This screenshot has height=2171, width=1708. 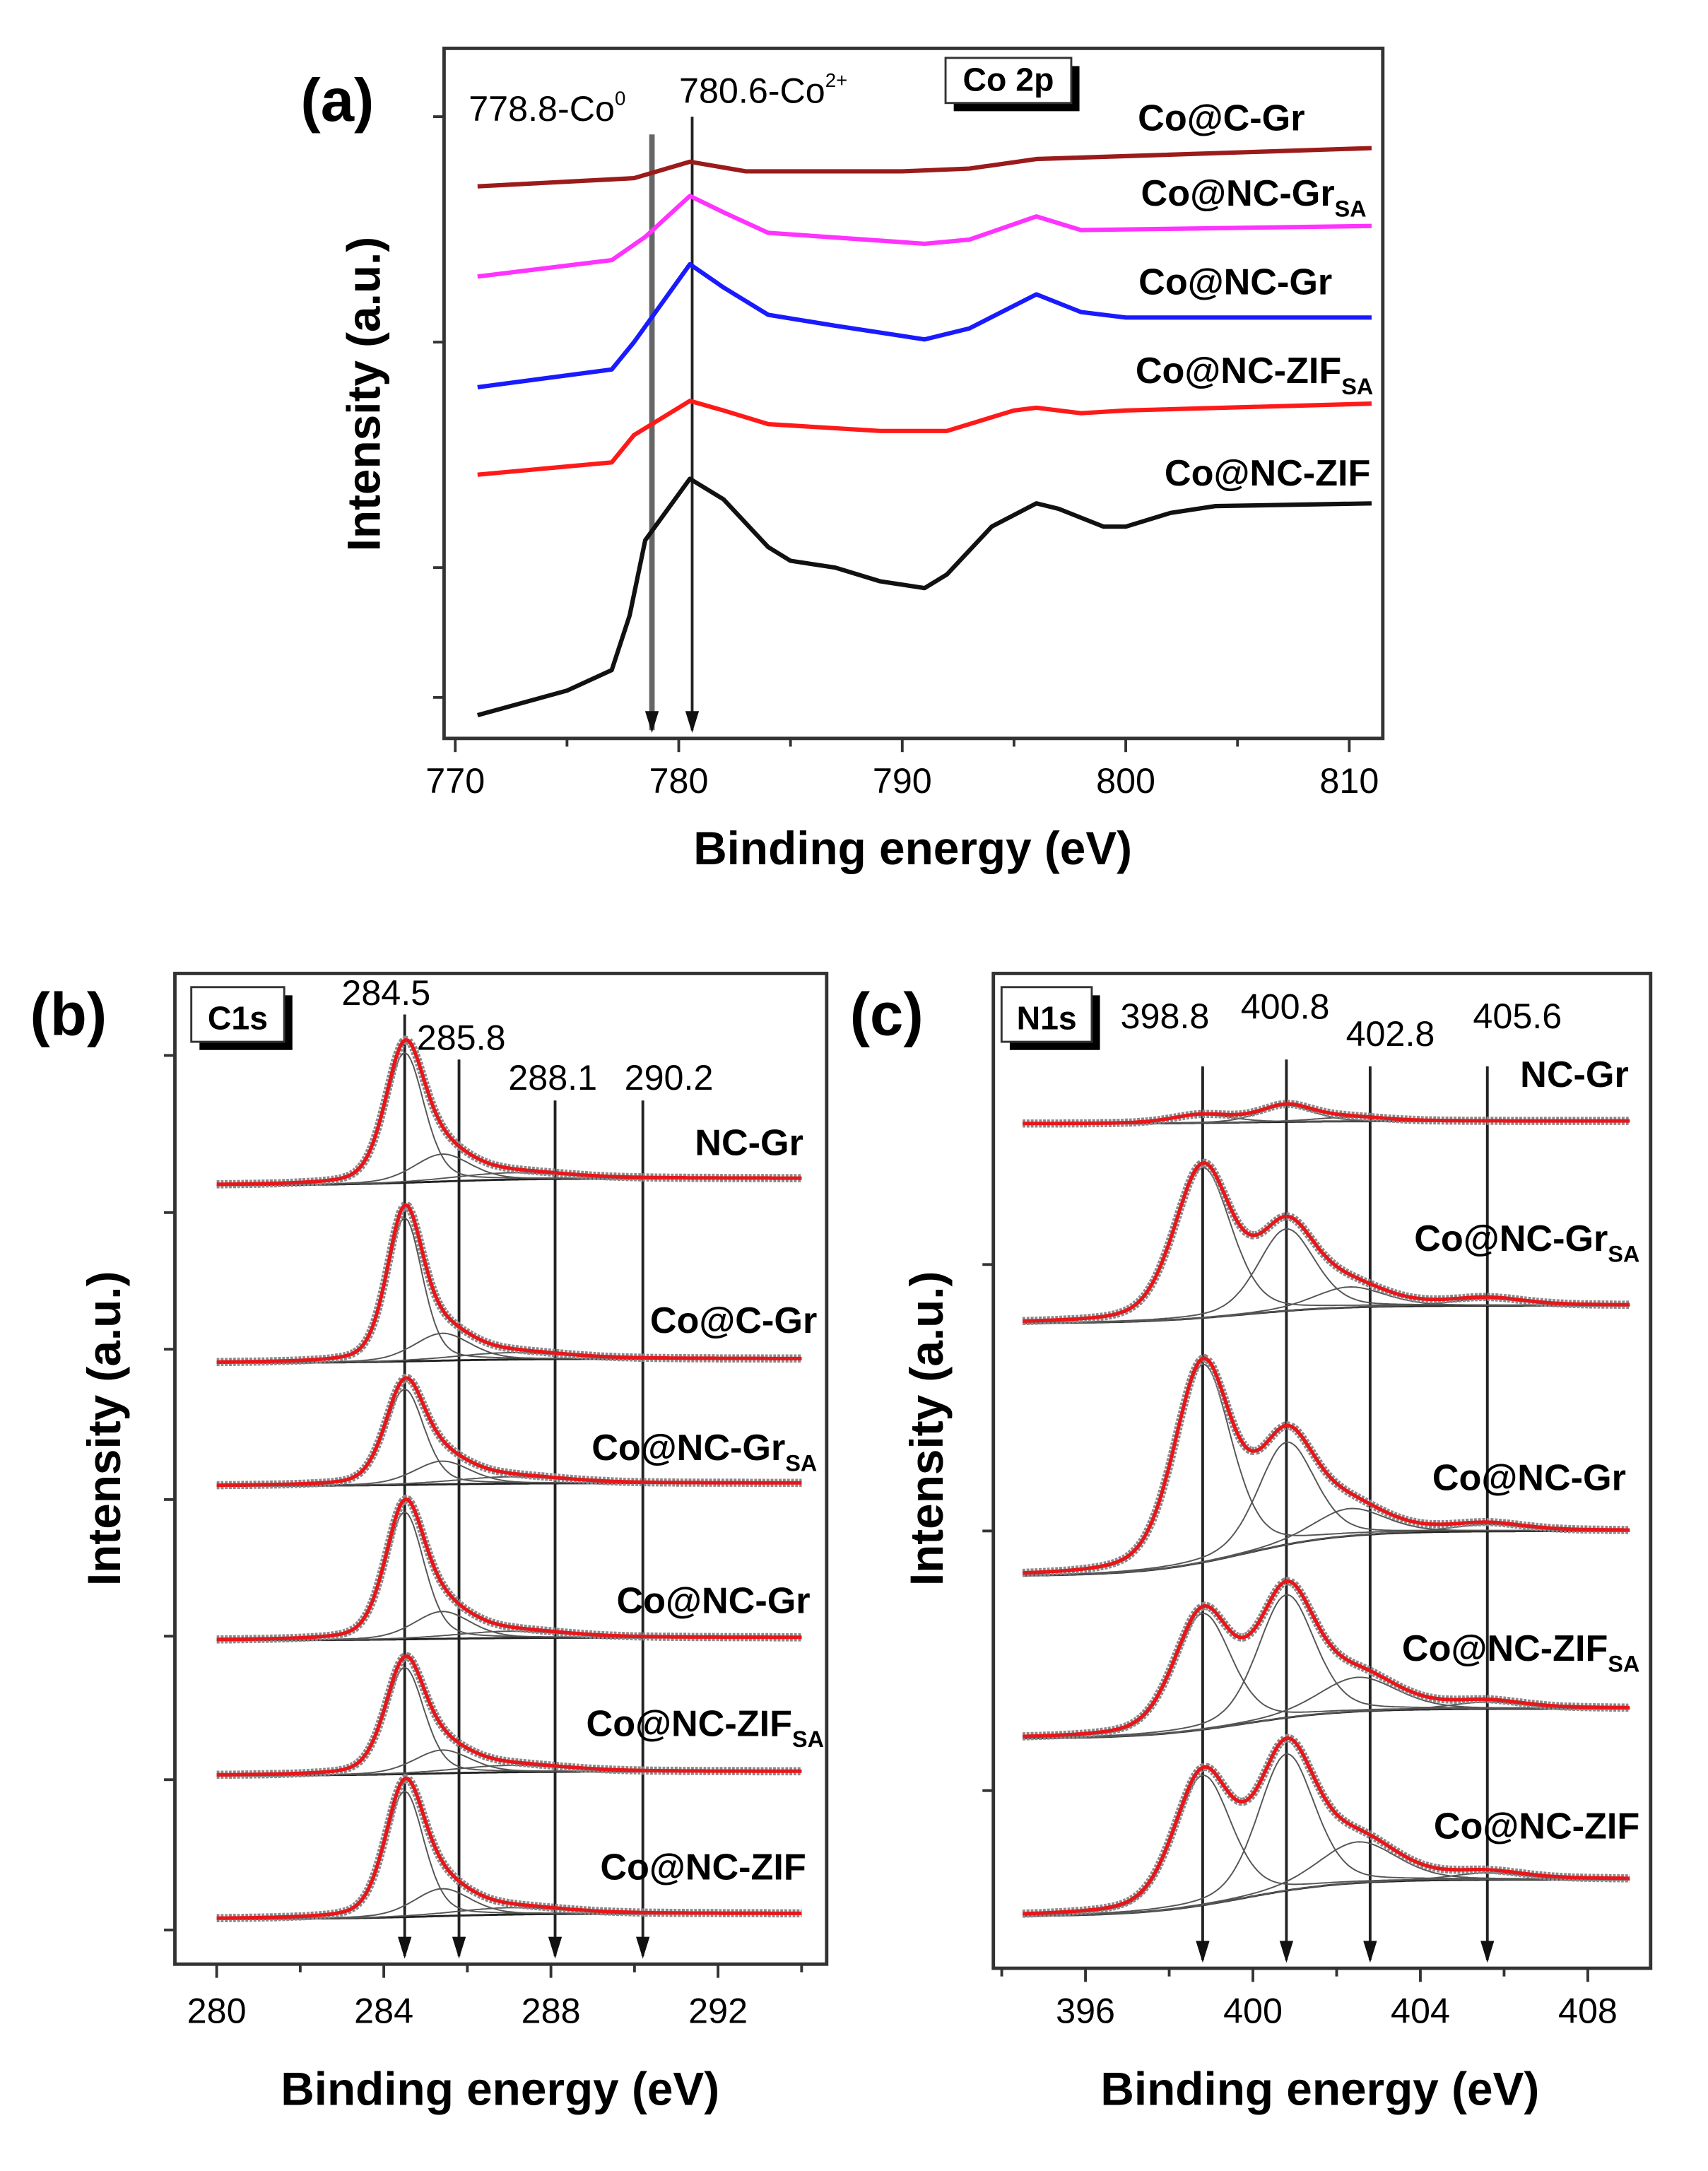 I want to click on x-tick-label: 770, so click(x=455, y=780).